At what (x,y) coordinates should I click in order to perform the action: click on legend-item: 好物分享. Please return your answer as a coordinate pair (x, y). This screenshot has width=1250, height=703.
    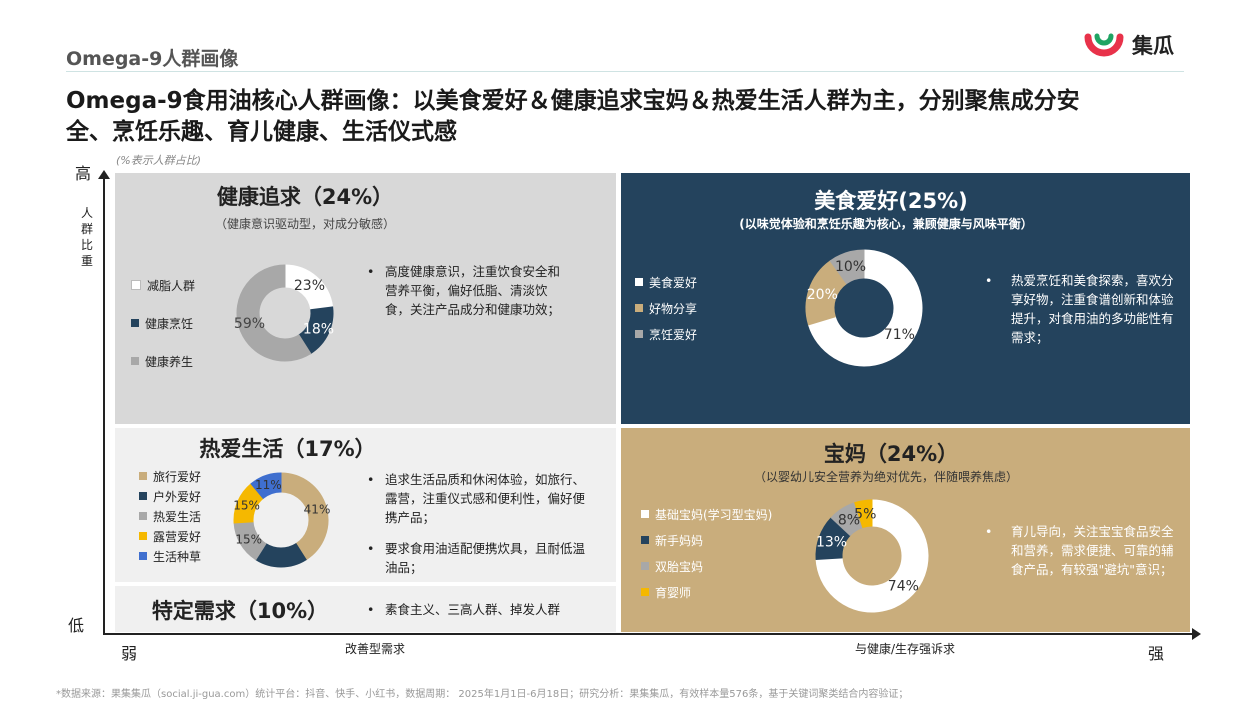
    Looking at the image, I should click on (666, 308).